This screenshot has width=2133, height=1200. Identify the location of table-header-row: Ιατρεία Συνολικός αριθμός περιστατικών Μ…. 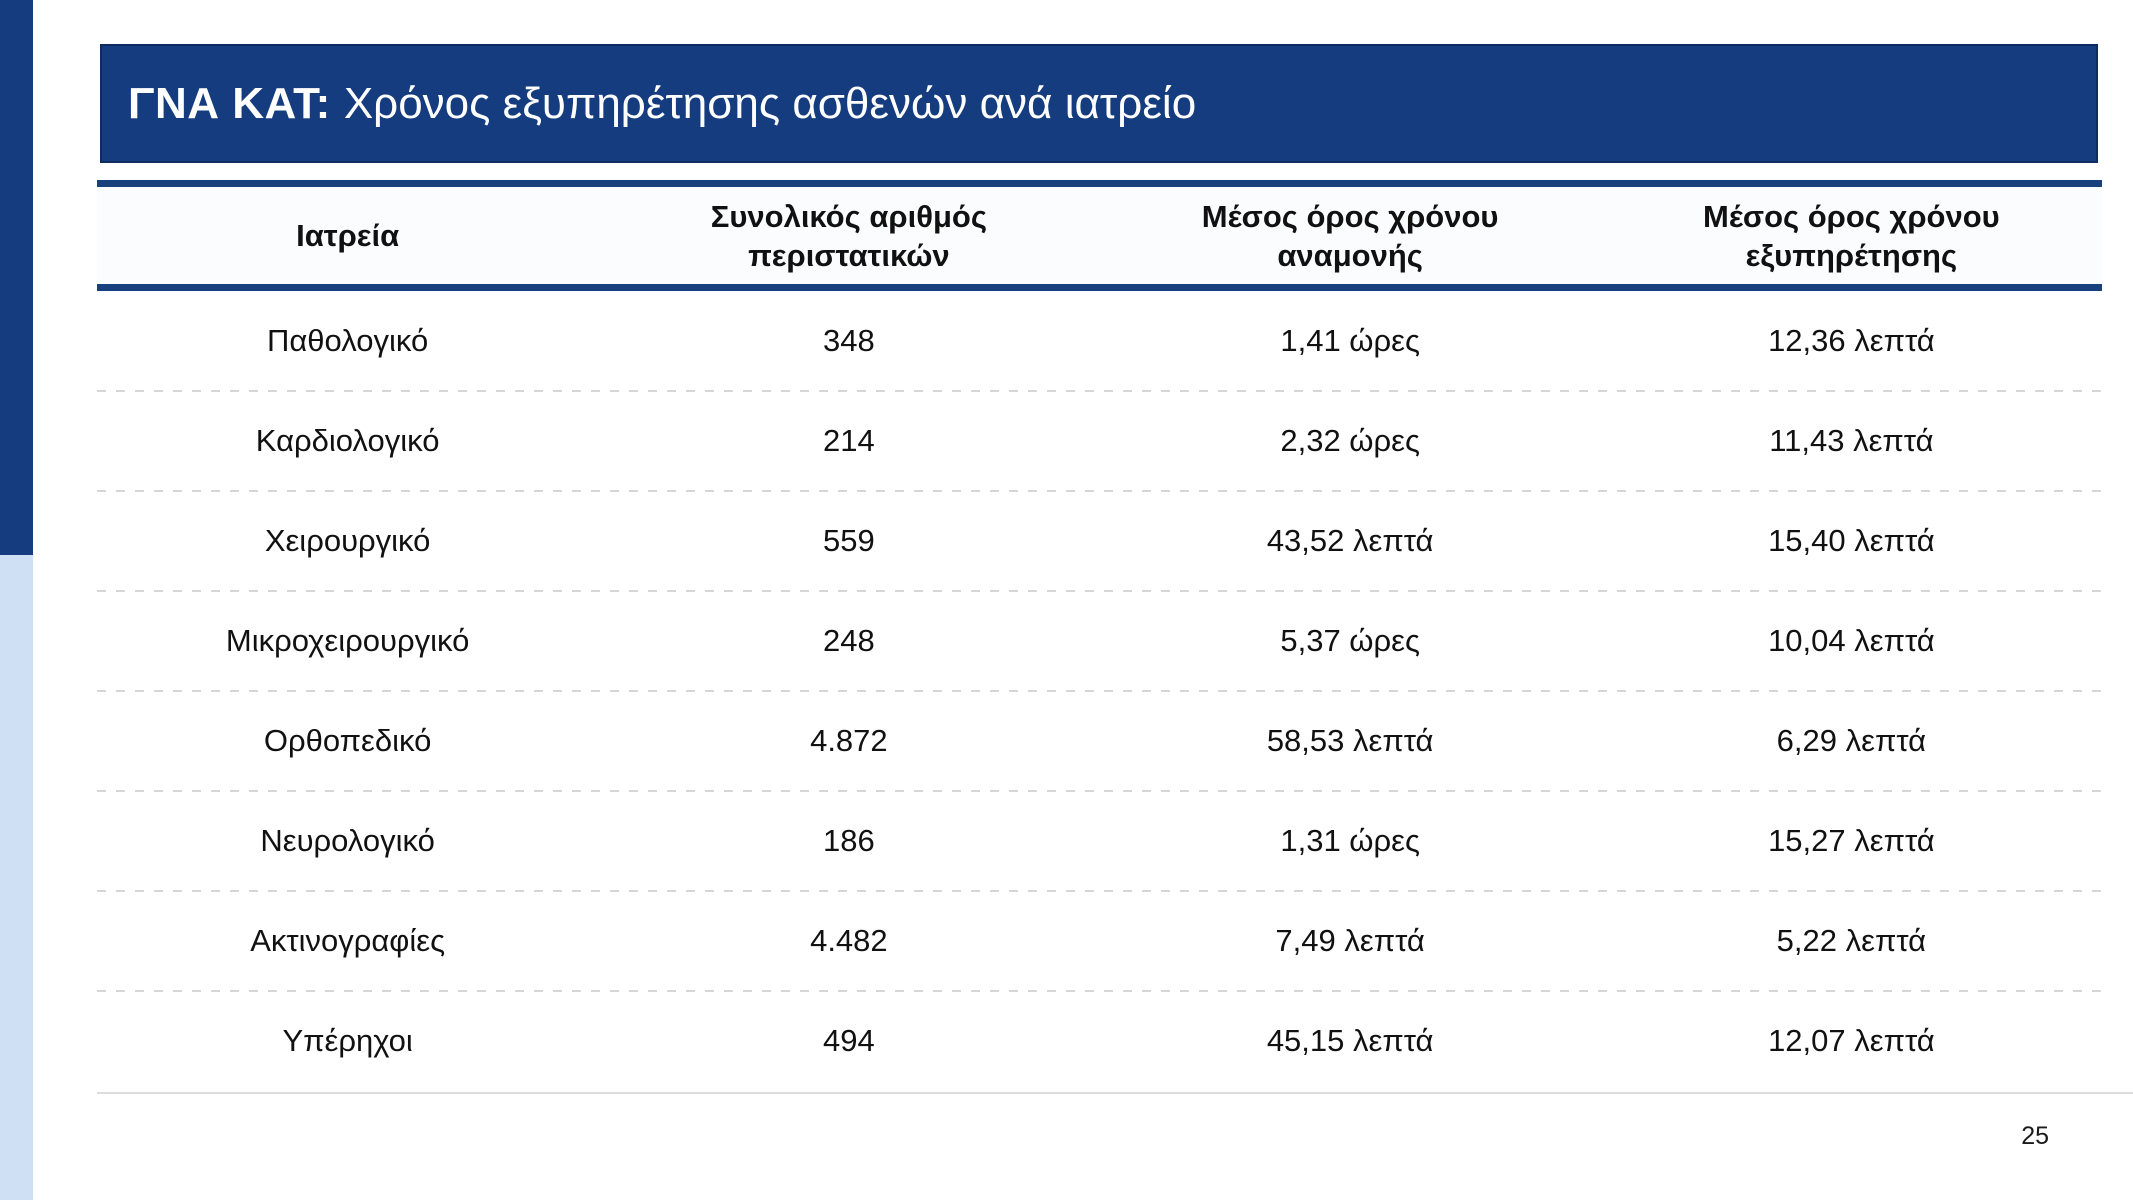
(1099, 235).